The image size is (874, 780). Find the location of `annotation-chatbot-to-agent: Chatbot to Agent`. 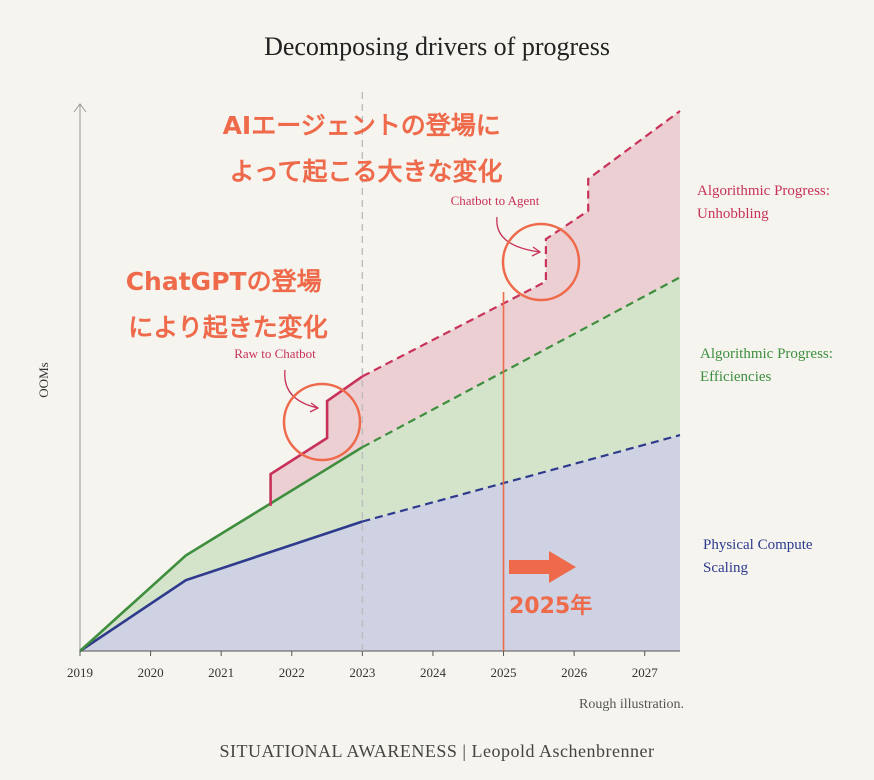

annotation-chatbot-to-agent: Chatbot to Agent is located at coordinates (495, 200).